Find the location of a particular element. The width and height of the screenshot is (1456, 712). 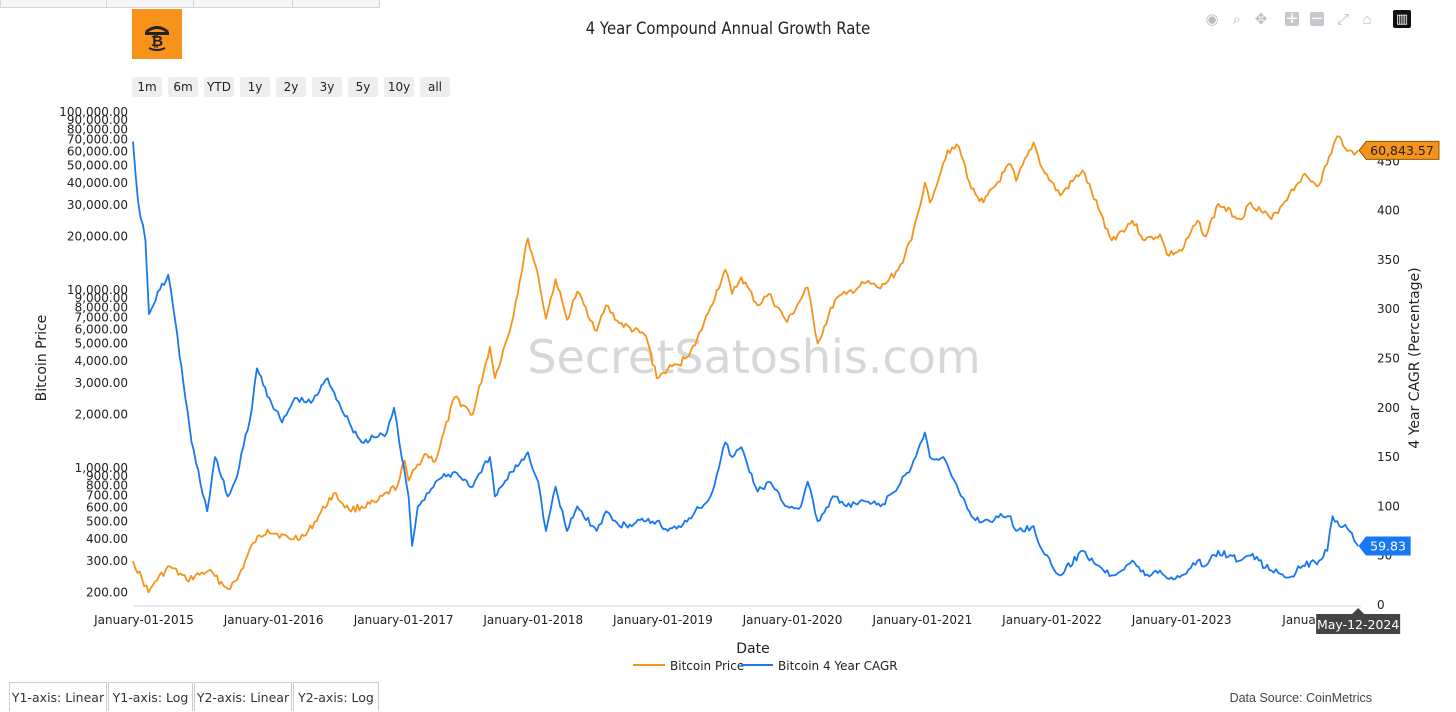

y2-axis-title: 4 Year CAGR (Percentage) is located at coordinates (1415, 357).